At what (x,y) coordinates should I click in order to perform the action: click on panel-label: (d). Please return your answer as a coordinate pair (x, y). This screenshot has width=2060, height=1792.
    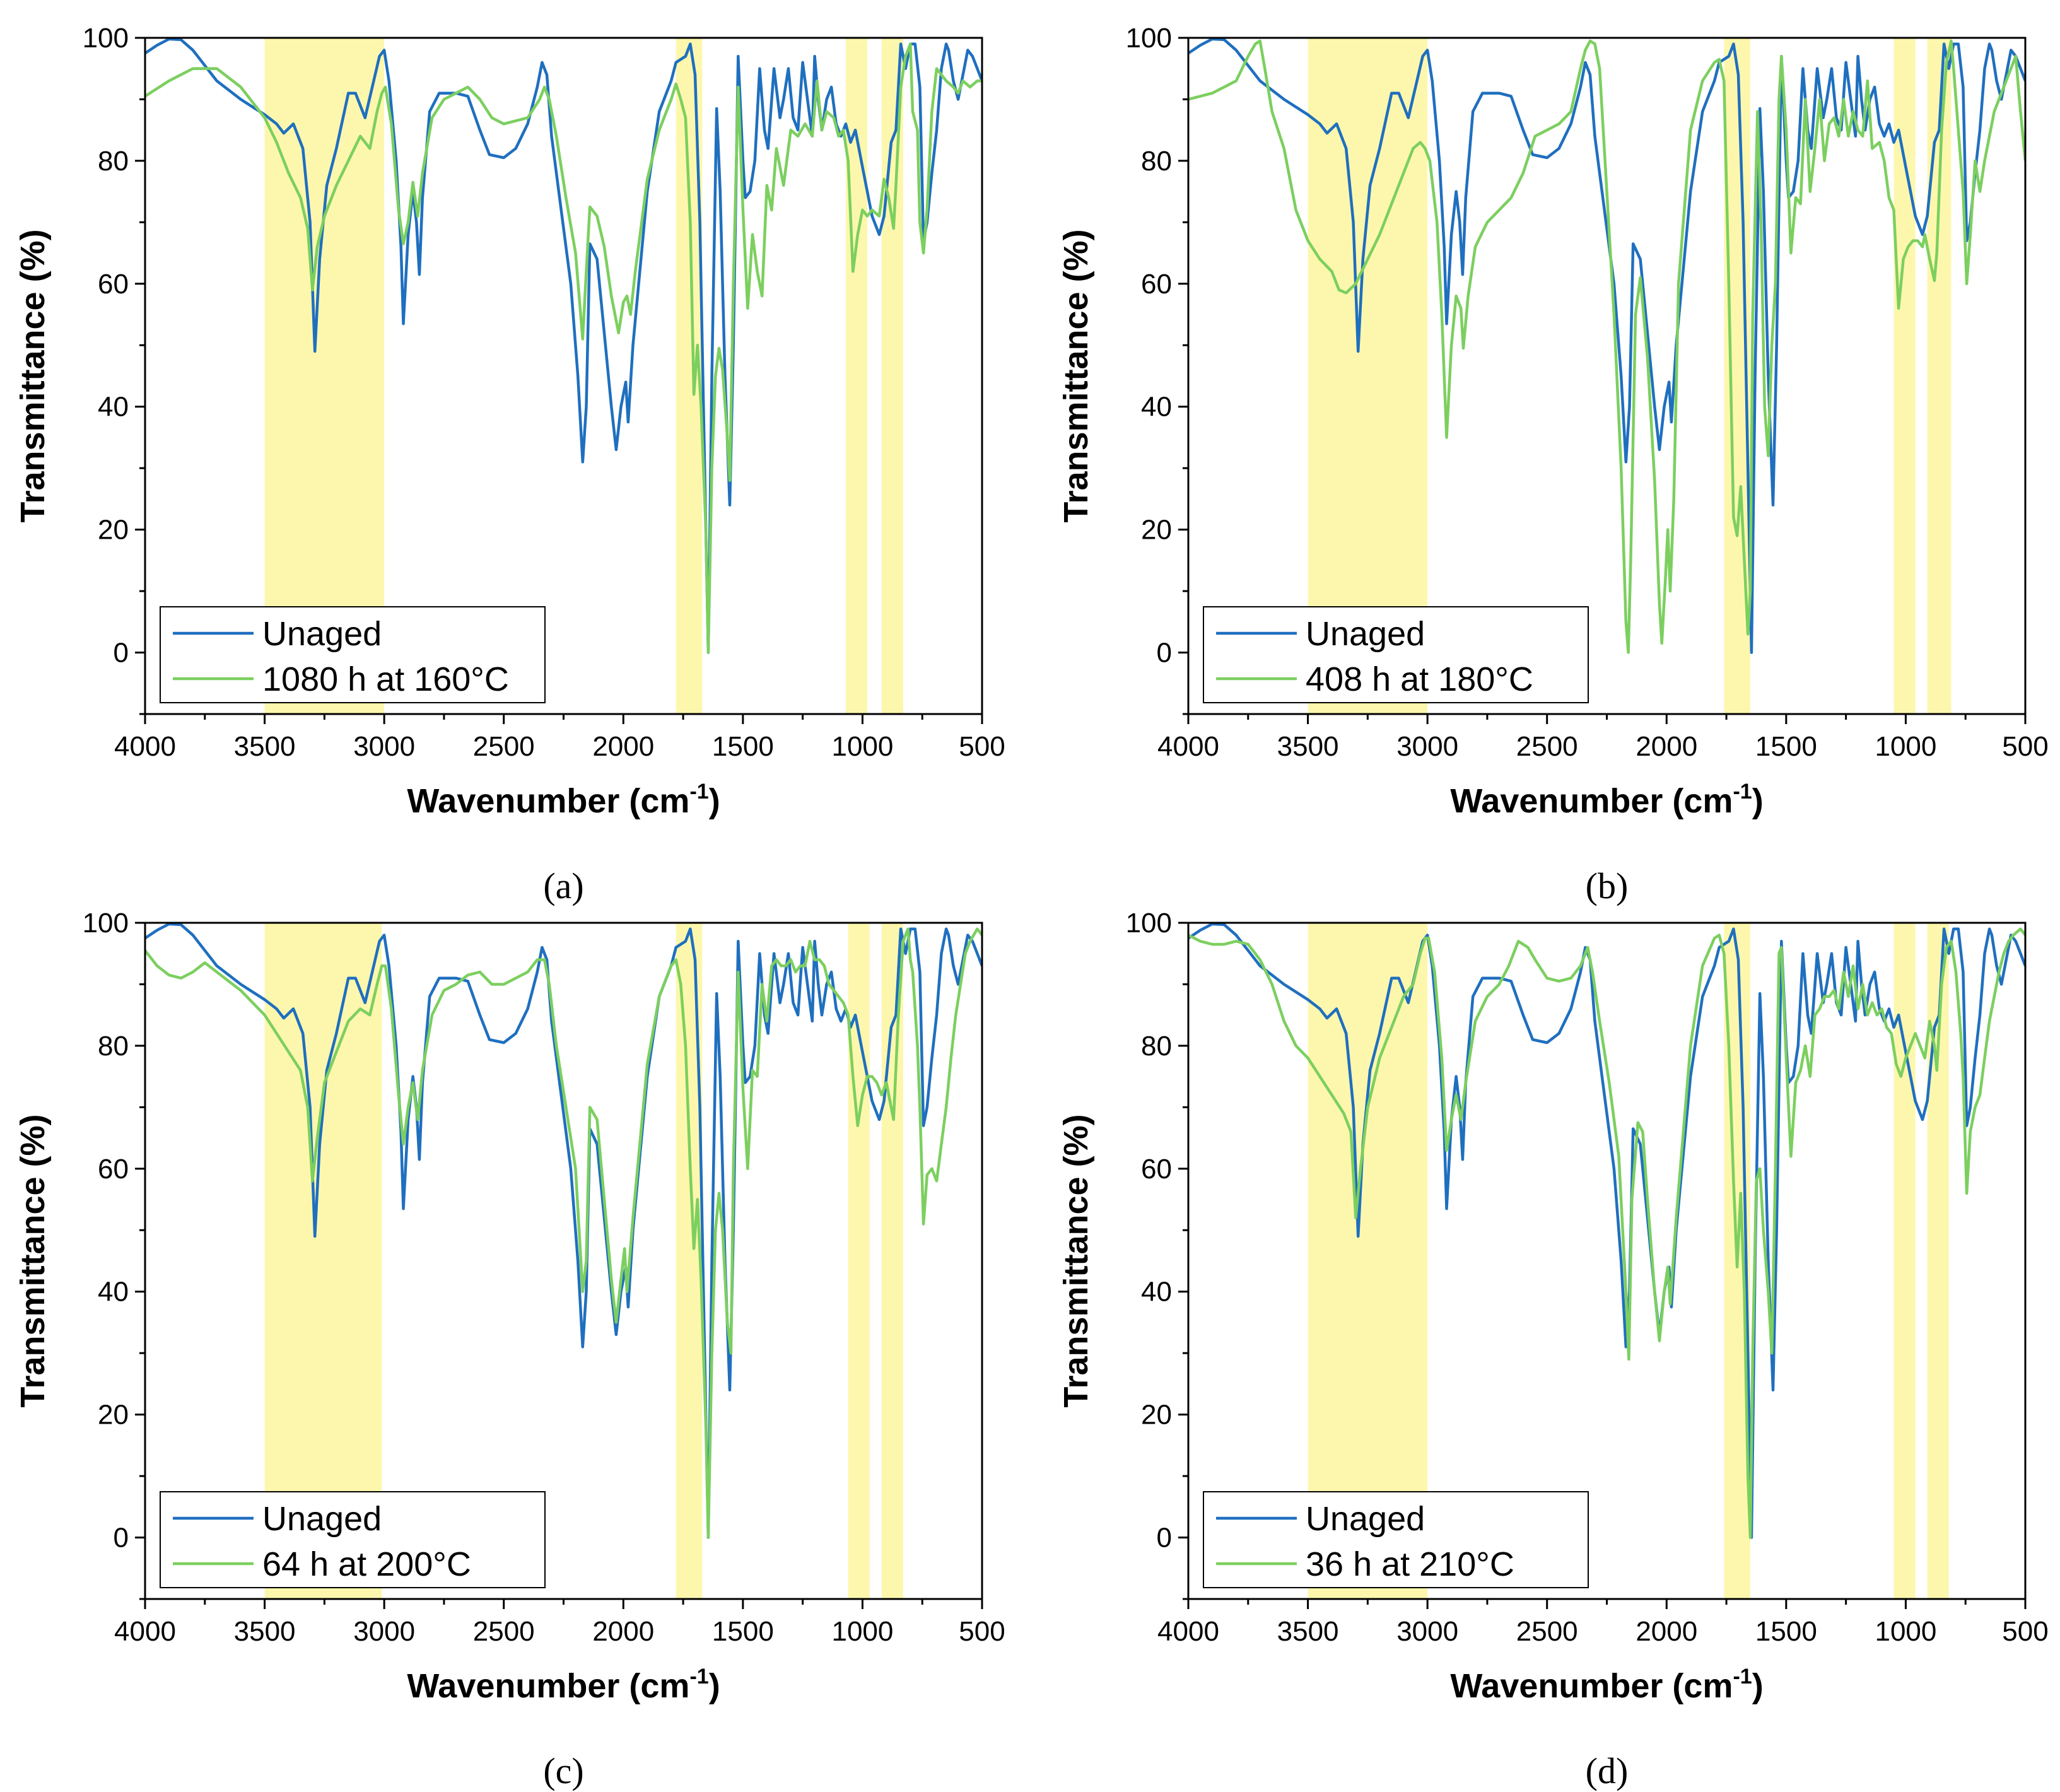
    Looking at the image, I should click on (1607, 1770).